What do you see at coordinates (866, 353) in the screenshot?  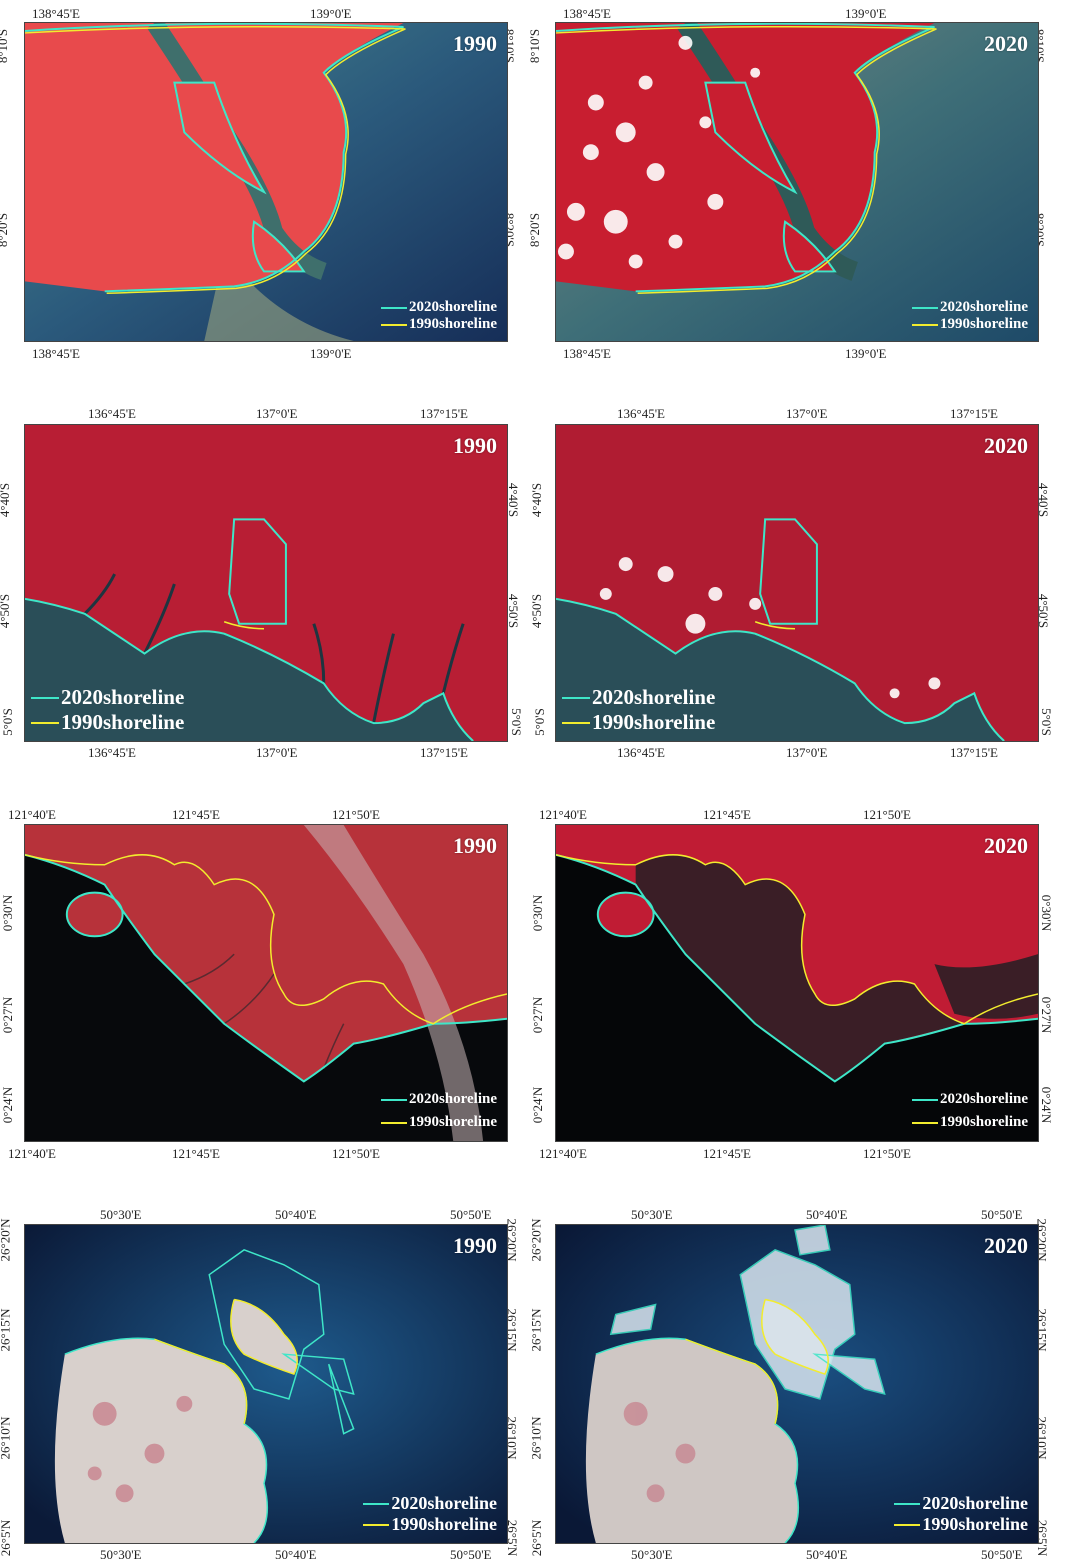 I see `row1-bottom-label-2b: 139°0'E` at bounding box center [866, 353].